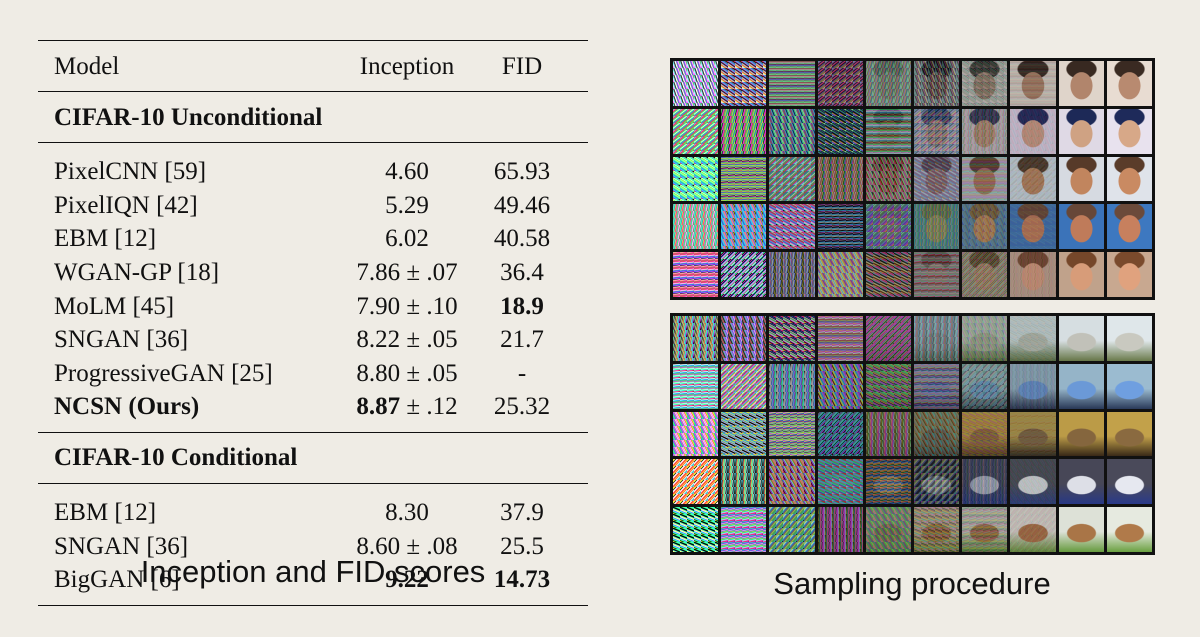 The width and height of the screenshot is (1200, 637). What do you see at coordinates (378, 373) in the screenshot?
I see `inception-value: 8.80` at bounding box center [378, 373].